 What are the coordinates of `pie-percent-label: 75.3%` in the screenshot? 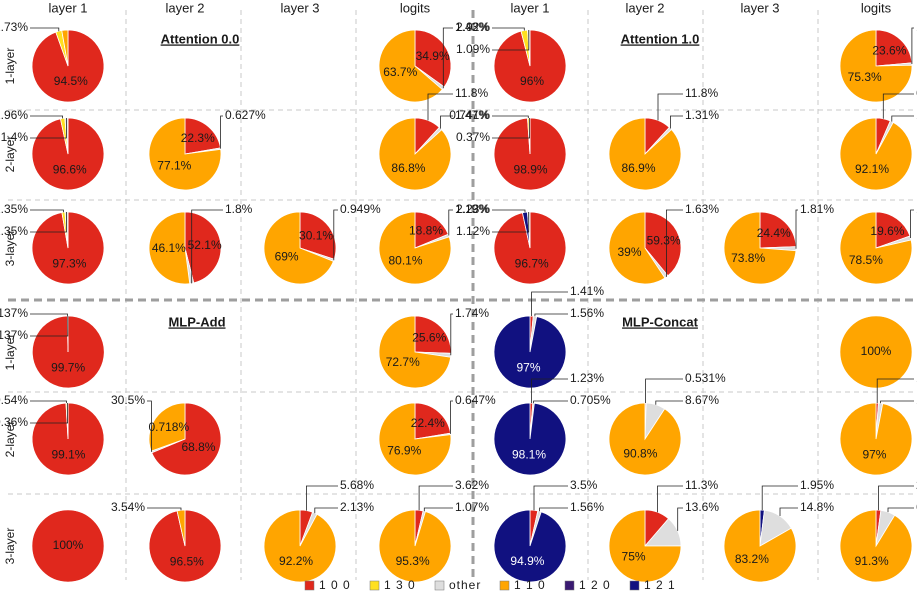 It's located at (865, 77).